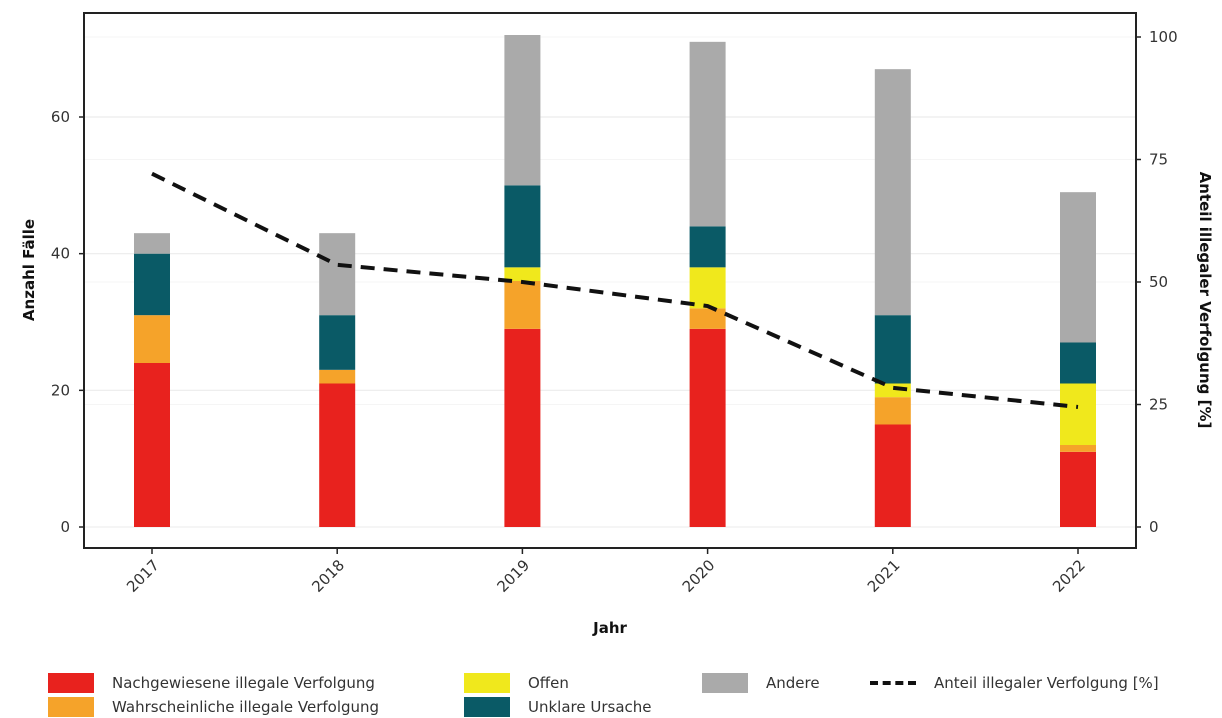 The height and width of the screenshot is (718, 1222). What do you see at coordinates (699, 576) in the screenshot?
I see `x-tick-label-2020: 2020` at bounding box center [699, 576].